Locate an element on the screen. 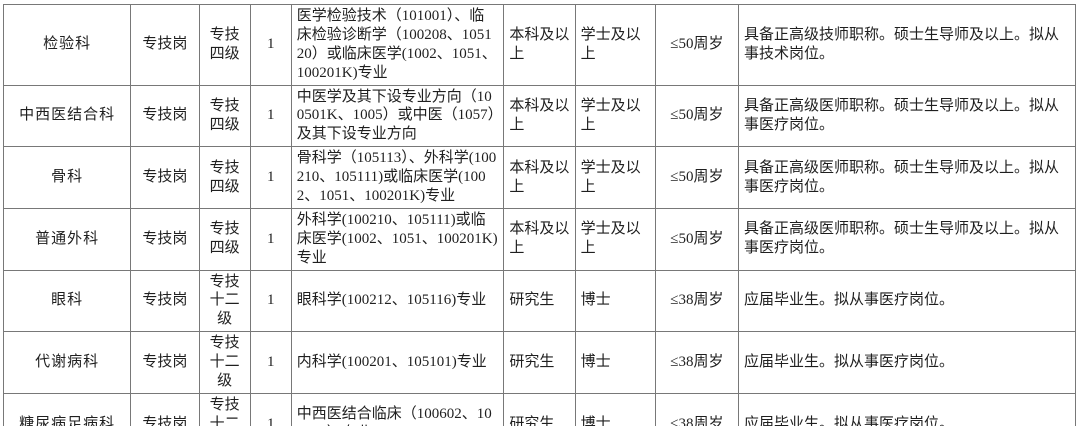  cell-department: 眼科 is located at coordinates (67, 301).